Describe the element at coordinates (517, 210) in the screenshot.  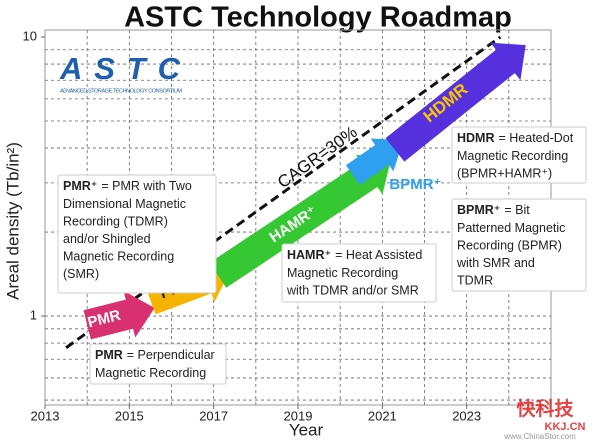
I see `annotation-text: = Bit` at that location.